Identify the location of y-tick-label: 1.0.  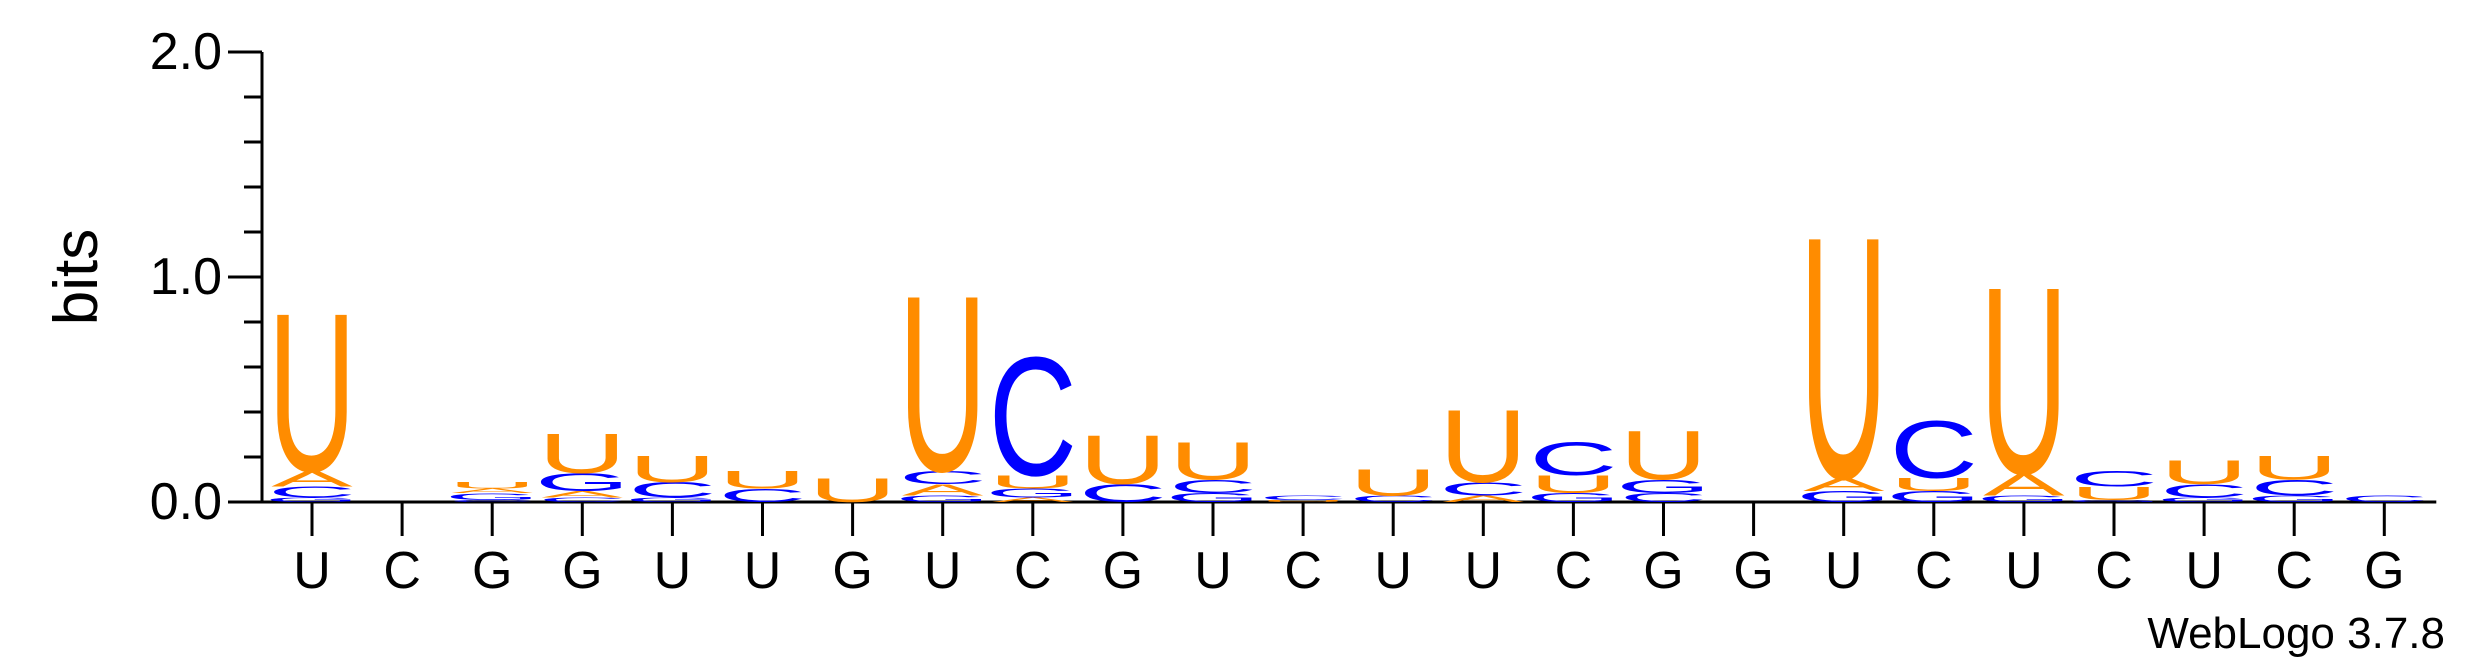
(186, 277).